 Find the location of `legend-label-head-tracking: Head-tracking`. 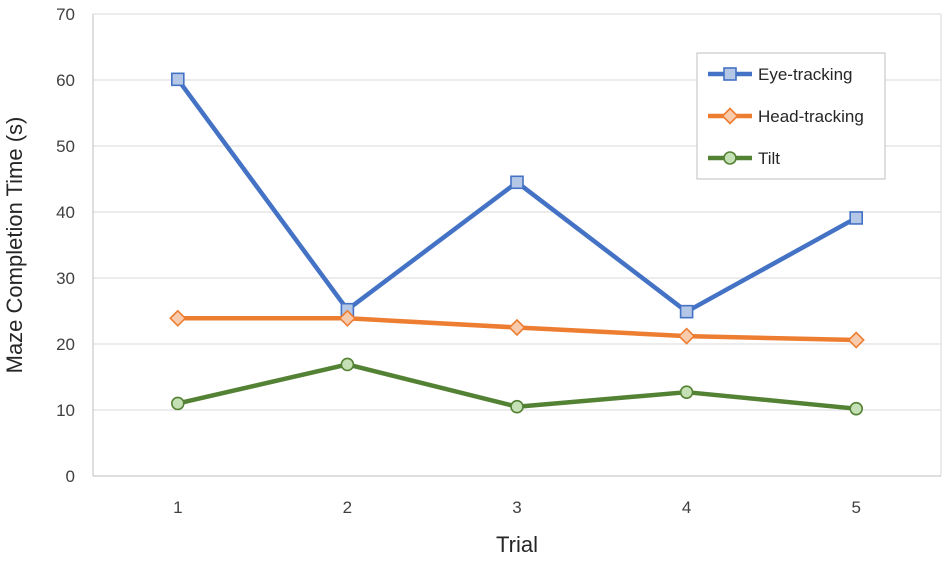

legend-label-head-tracking: Head-tracking is located at coordinates (811, 116).